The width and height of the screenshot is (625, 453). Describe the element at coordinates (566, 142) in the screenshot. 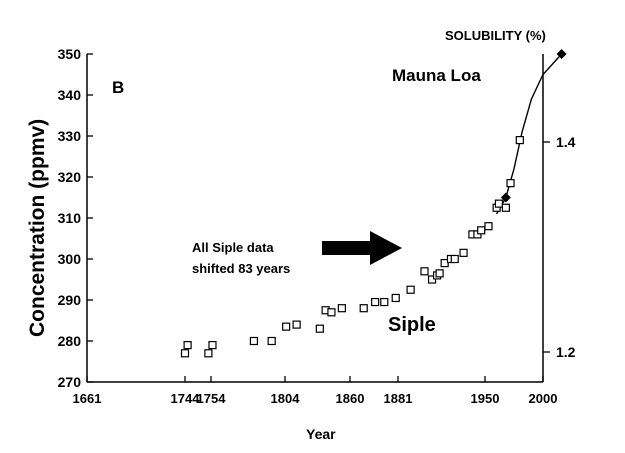

I see `y2-tick-label: 1.4` at that location.